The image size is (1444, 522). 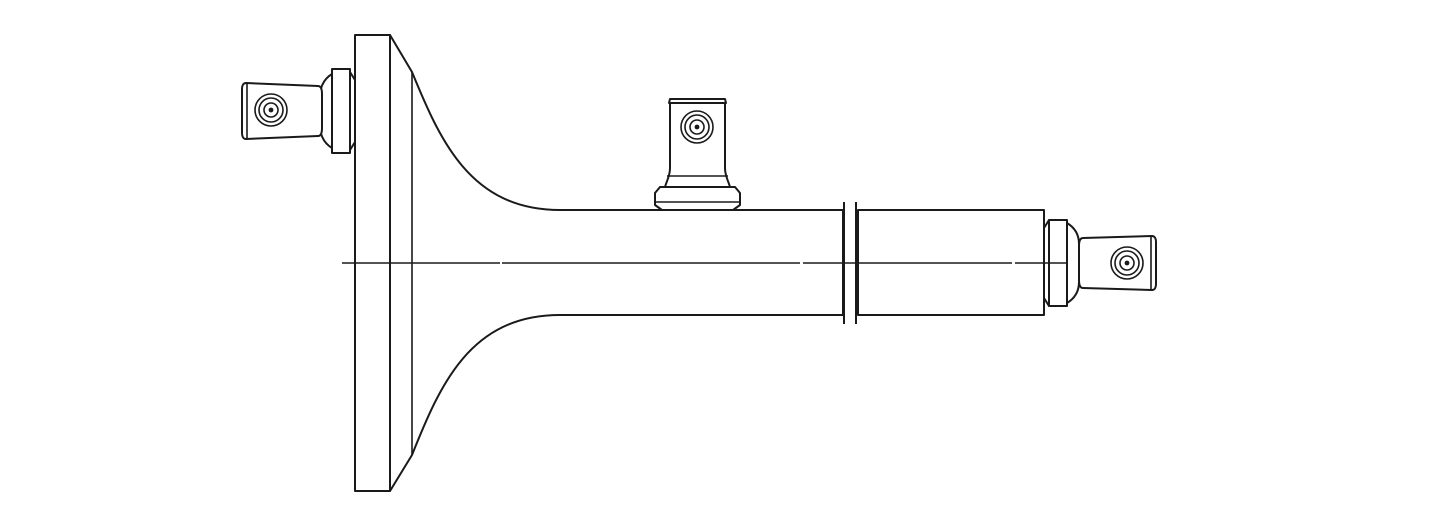 I want to click on left-pin-icon, so click(x=271, y=110).